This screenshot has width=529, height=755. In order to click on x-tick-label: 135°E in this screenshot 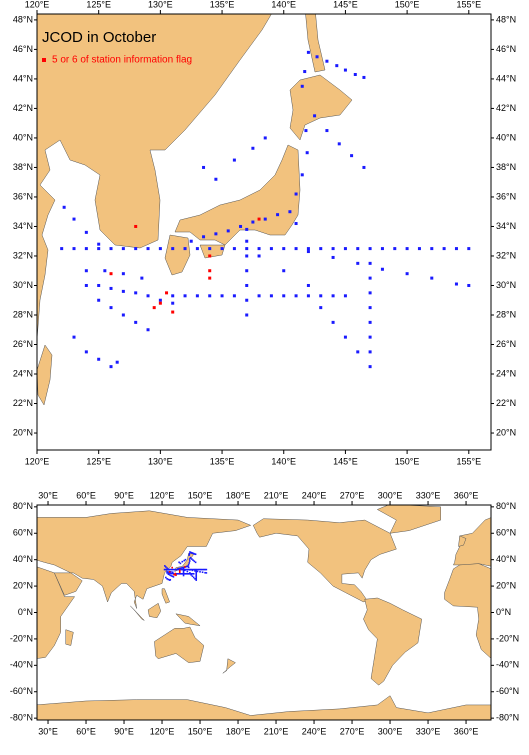, I will do `click(222, 4)`.